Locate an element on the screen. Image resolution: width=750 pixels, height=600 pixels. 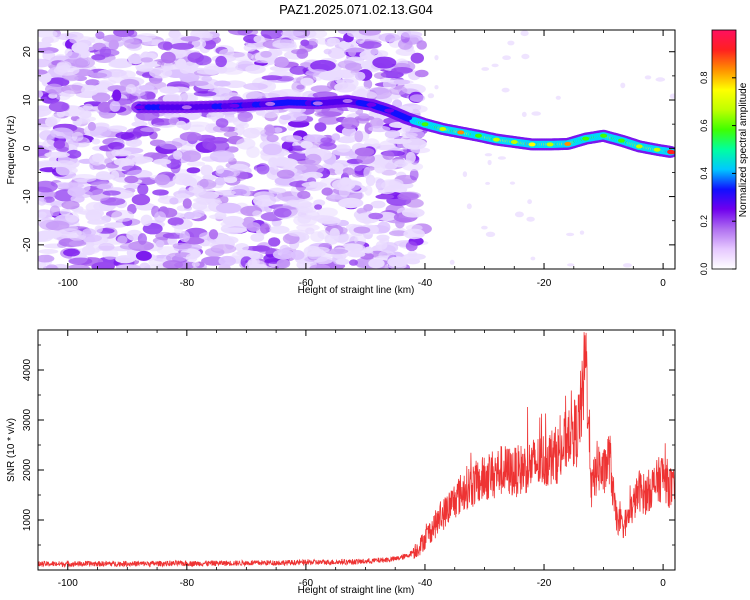
spectrogram-y-axis-label: Frequency (Hz) is located at coordinates (11, 150).